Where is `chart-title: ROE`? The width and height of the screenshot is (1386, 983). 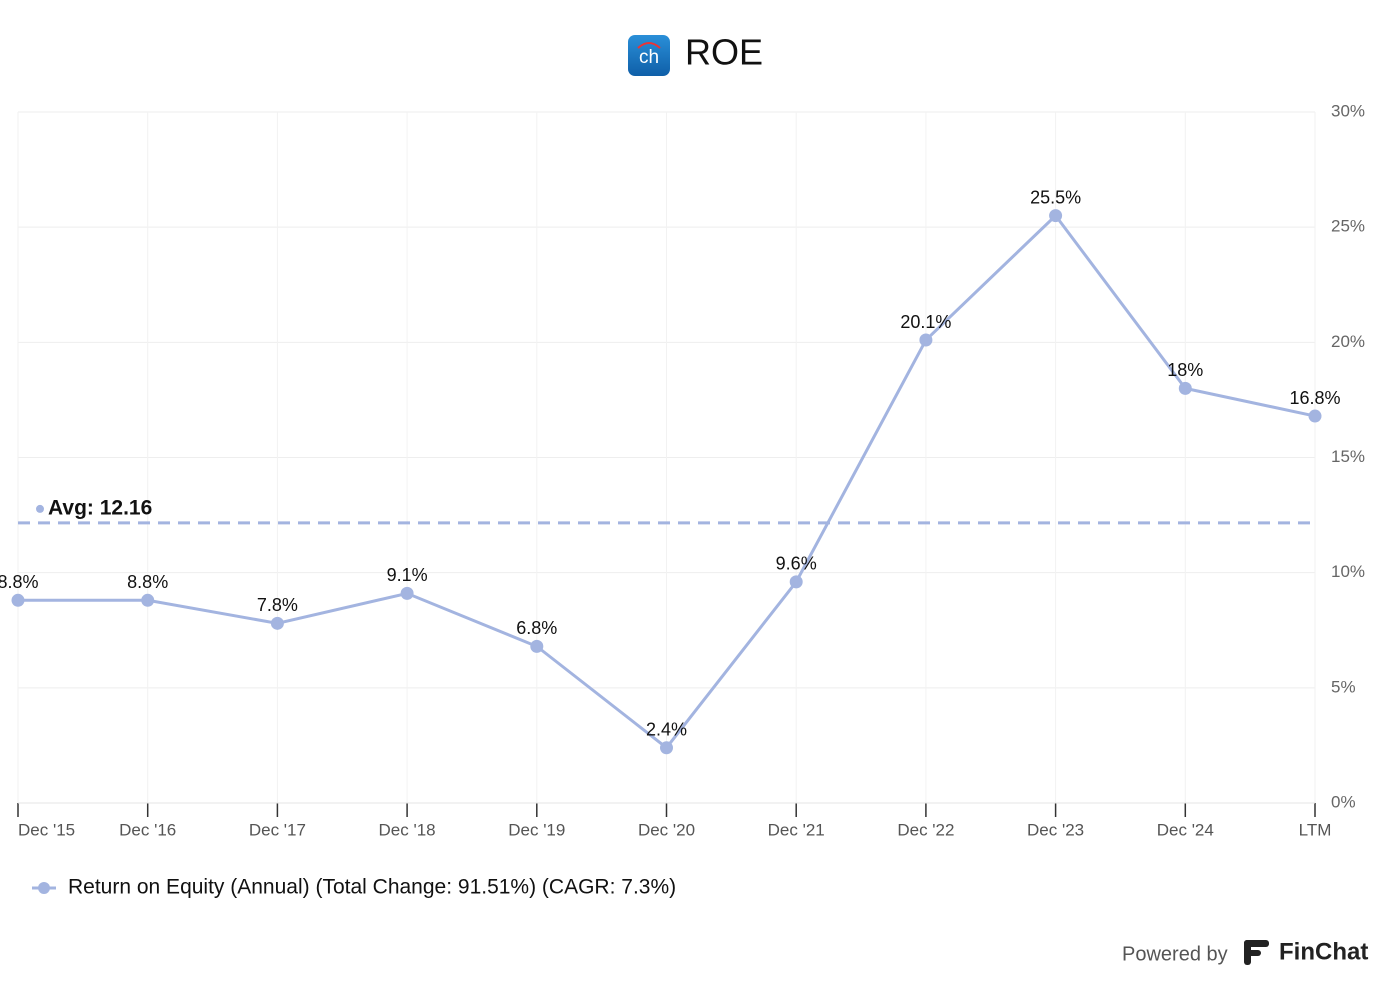 chart-title: ROE is located at coordinates (724, 52).